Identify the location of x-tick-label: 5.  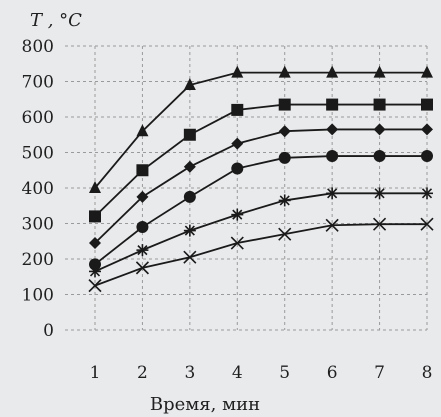
(284, 373).